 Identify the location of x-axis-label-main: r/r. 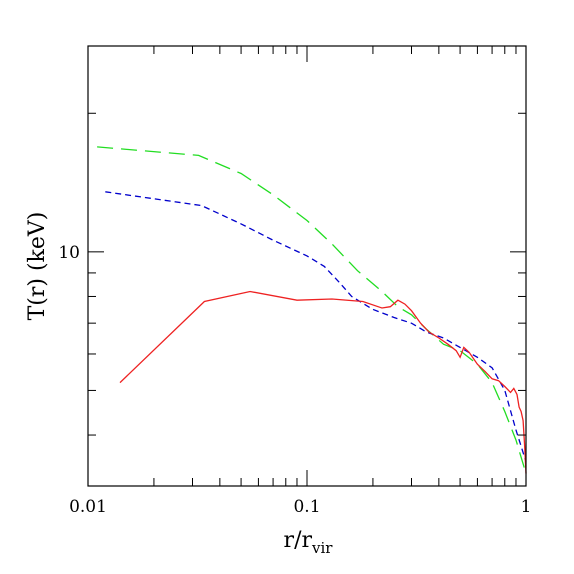
(298, 540).